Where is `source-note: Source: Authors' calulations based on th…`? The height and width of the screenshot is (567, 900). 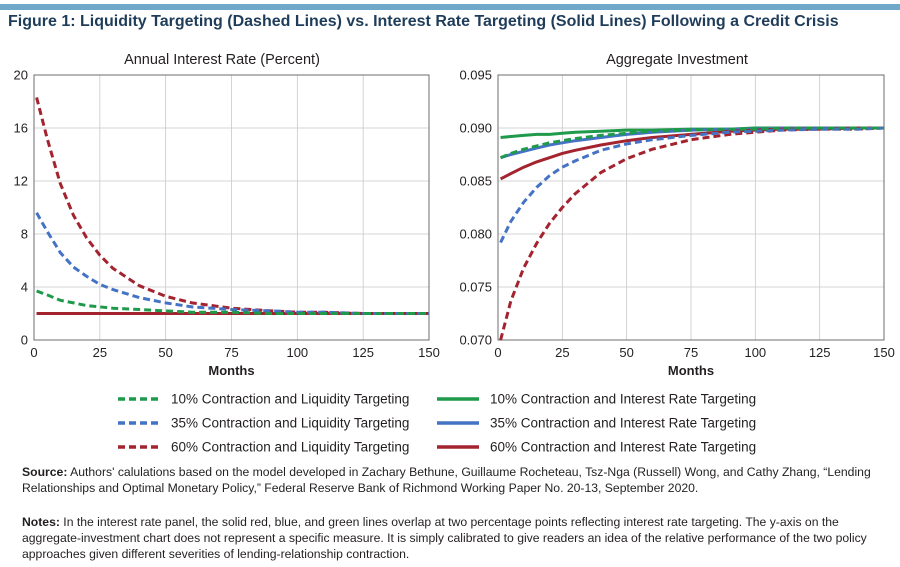 source-note: Source: Authors' calulations based on th… is located at coordinates (452, 480).